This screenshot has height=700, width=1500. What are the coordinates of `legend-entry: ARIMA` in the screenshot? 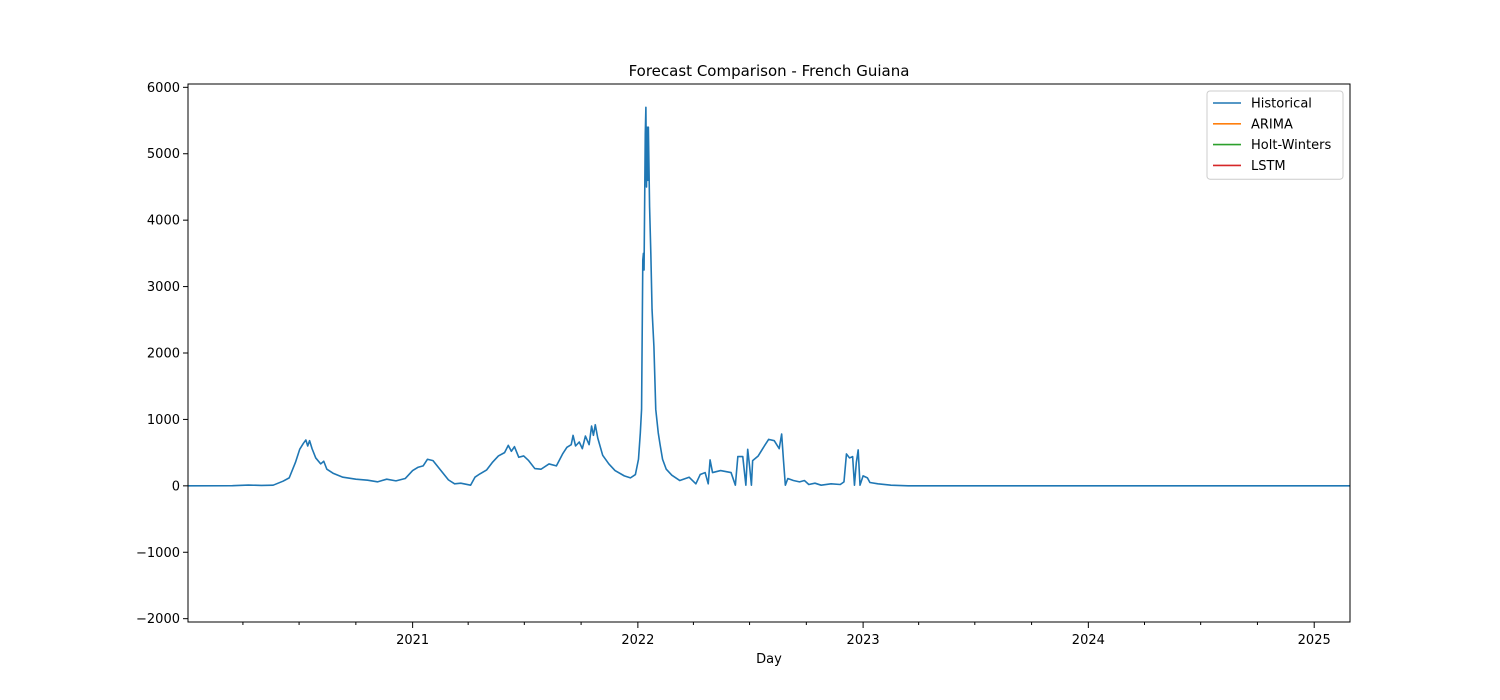 It's located at (1272, 124).